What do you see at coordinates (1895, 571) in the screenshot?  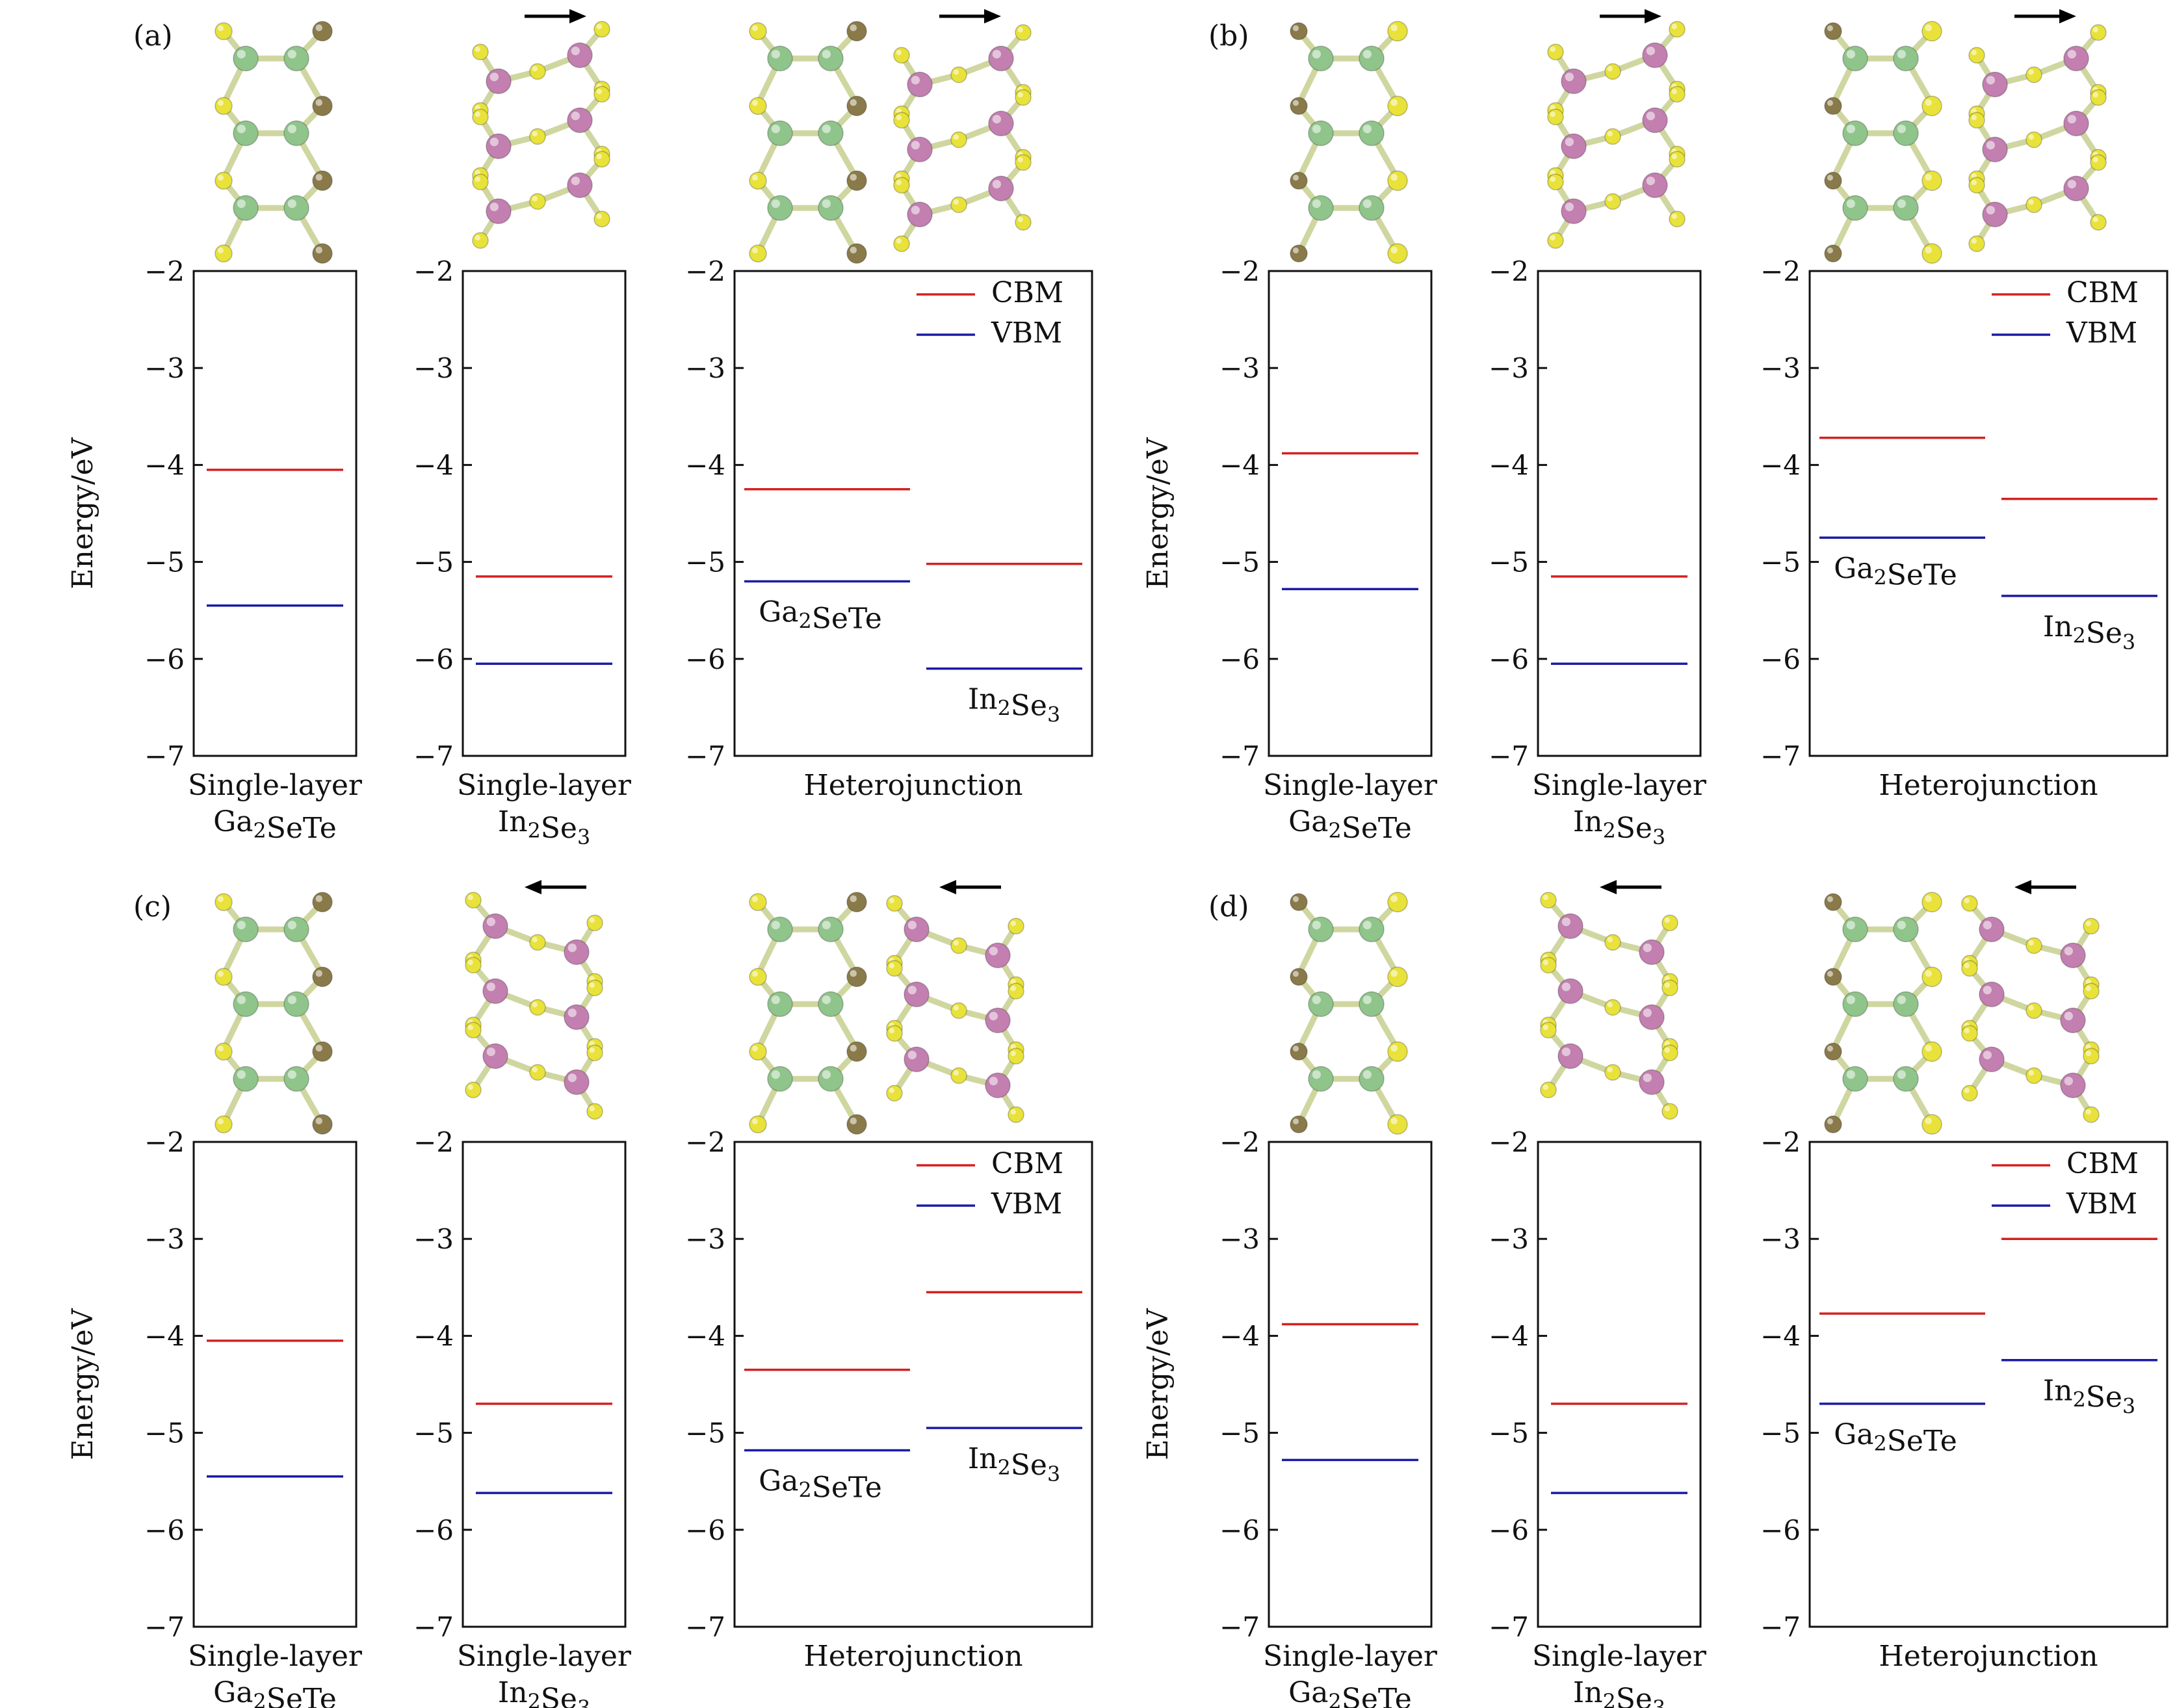 I see `ga2sete-label: Ga2SeTe` at bounding box center [1895, 571].